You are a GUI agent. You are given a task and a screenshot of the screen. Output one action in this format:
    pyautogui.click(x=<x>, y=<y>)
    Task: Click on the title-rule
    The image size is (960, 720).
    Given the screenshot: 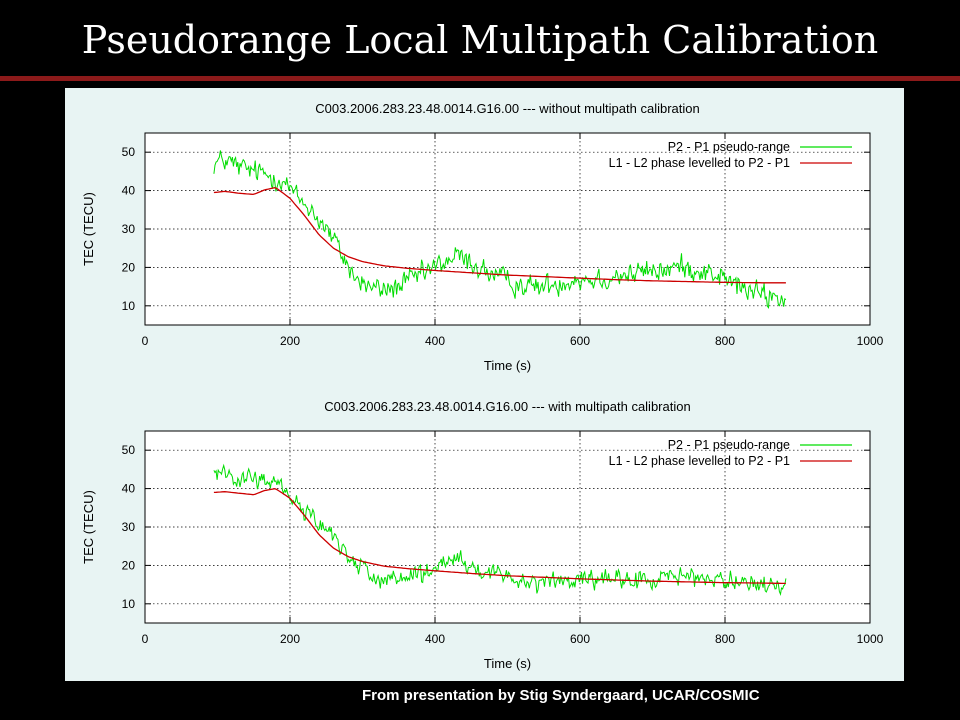 What is the action you would take?
    pyautogui.click(x=480, y=78)
    